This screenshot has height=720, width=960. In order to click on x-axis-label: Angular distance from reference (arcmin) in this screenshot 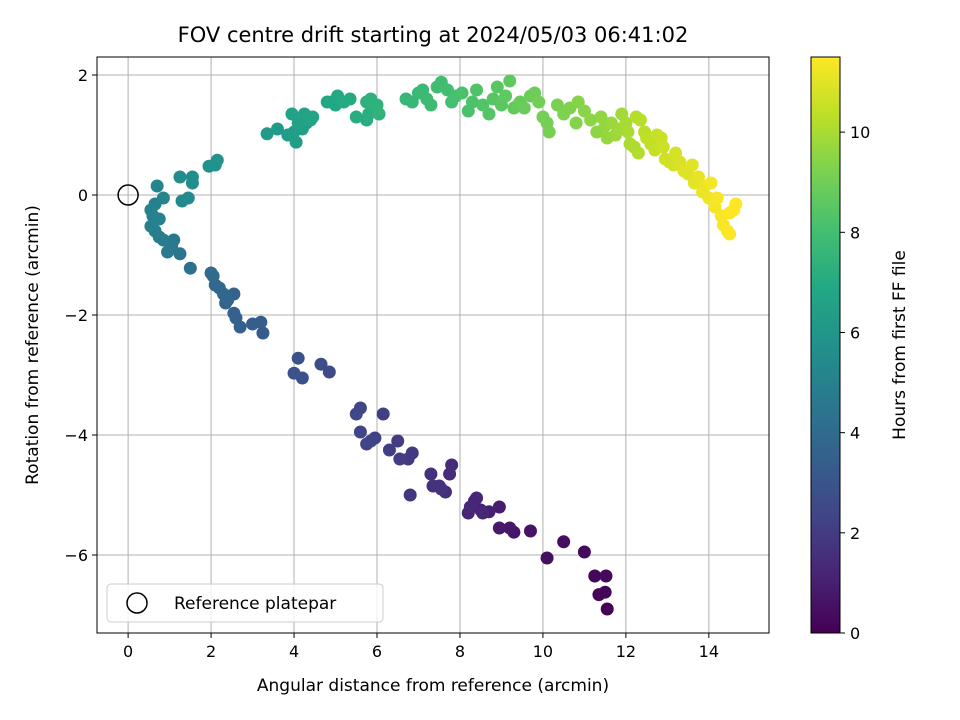, I will do `click(433, 686)`.